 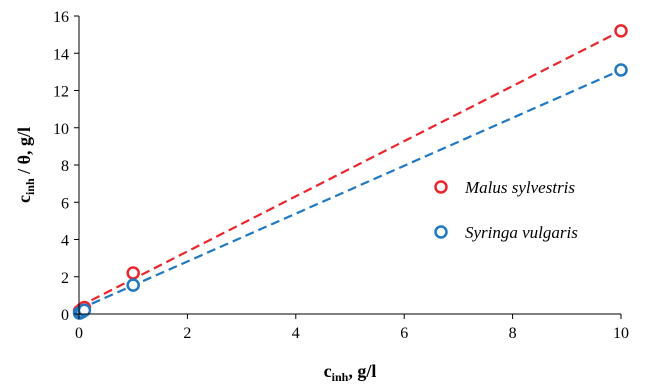 What do you see at coordinates (65, 315) in the screenshot?
I see `y-tick-label: 0` at bounding box center [65, 315].